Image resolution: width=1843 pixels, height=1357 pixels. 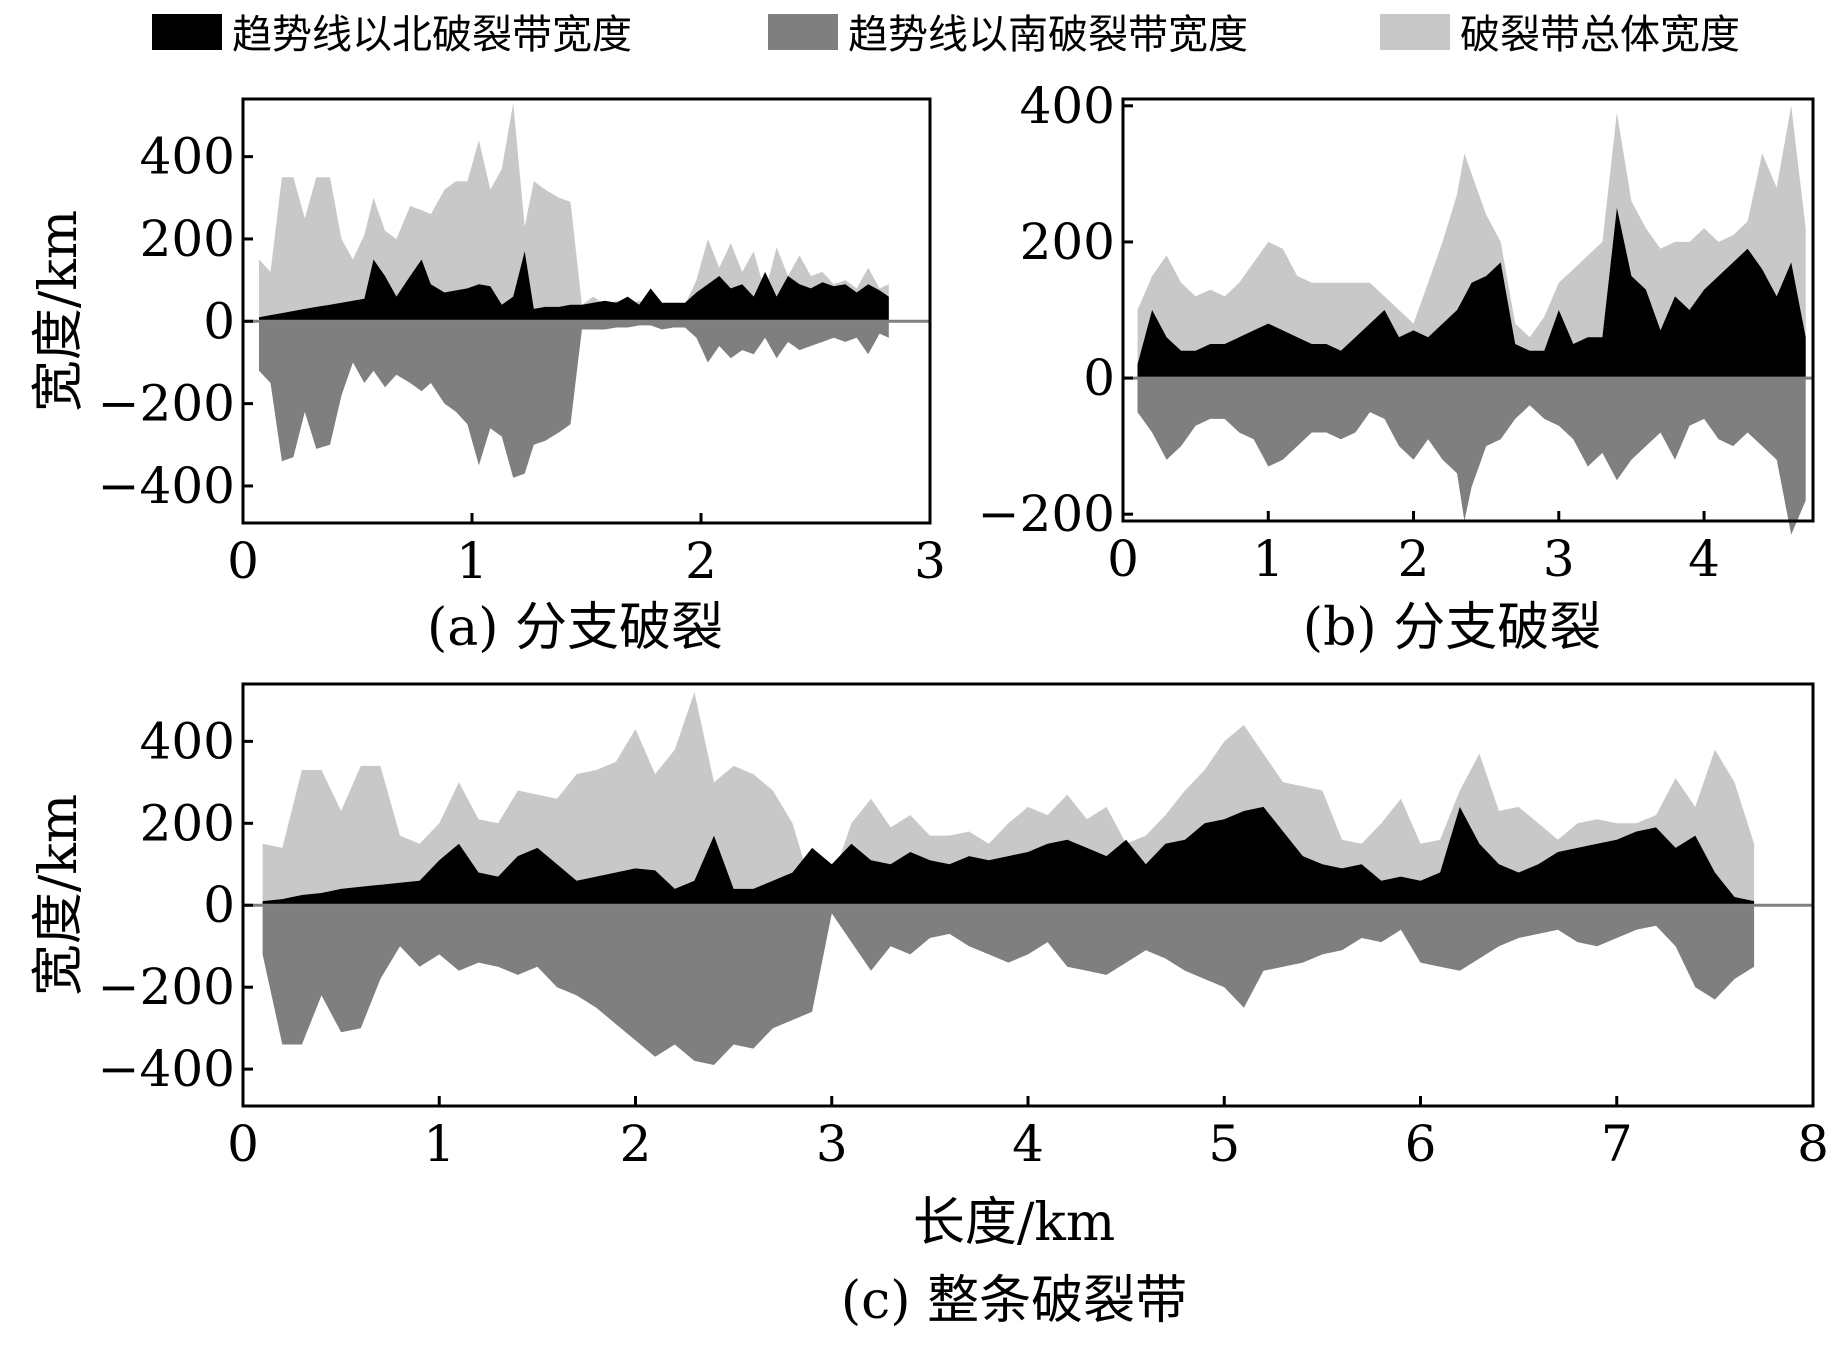 I want to click on panel-c-south-area, so click(x=1008, y=985).